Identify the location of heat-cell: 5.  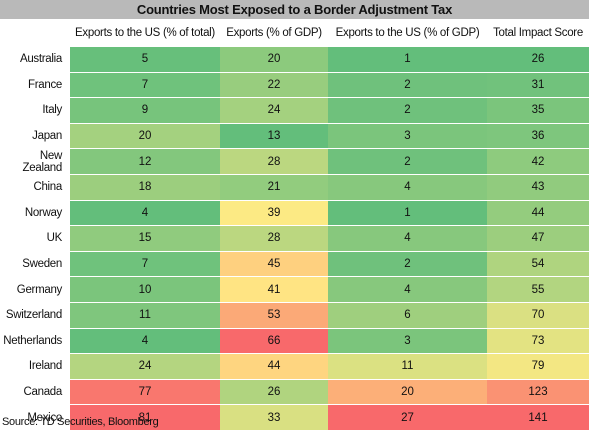
(145, 59).